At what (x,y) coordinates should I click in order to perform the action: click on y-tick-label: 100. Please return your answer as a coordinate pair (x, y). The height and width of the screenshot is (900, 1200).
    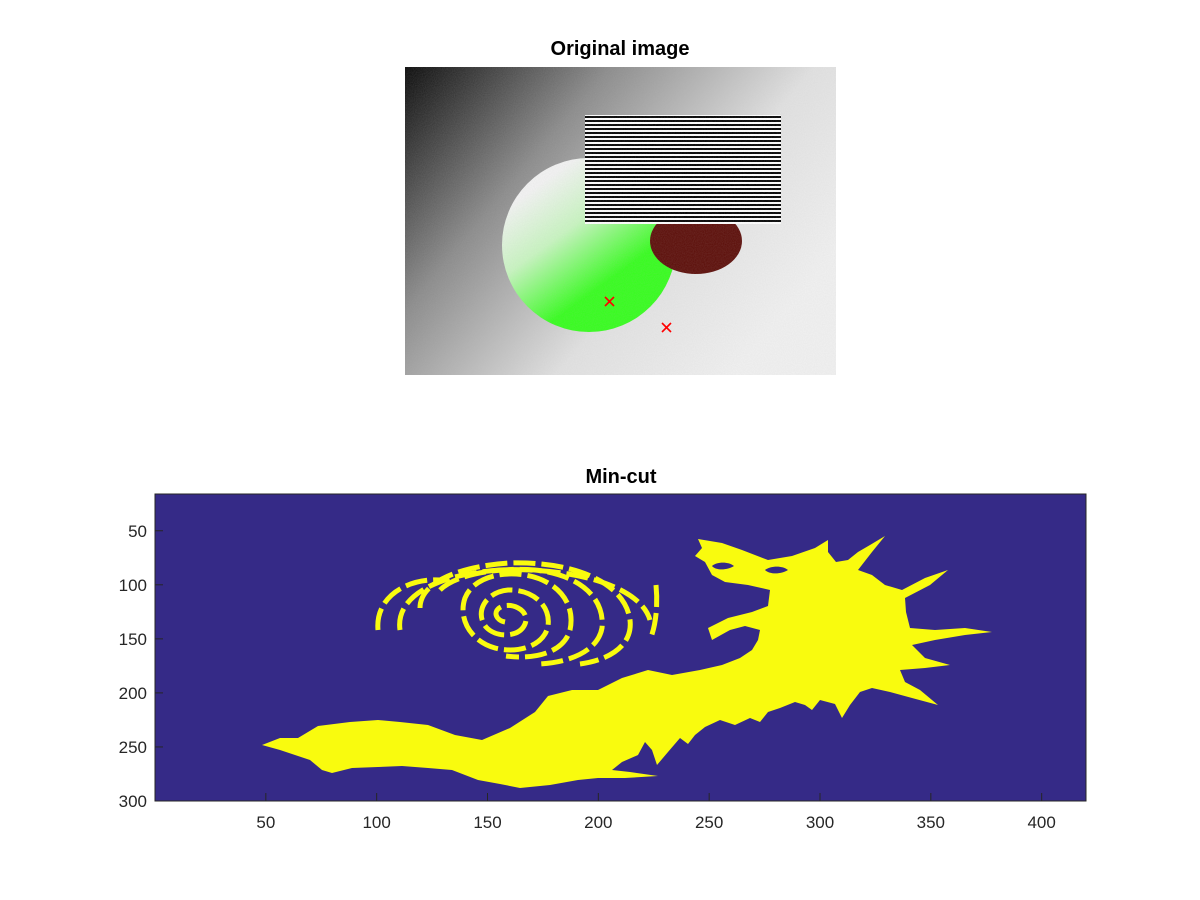
    Looking at the image, I should click on (133, 585).